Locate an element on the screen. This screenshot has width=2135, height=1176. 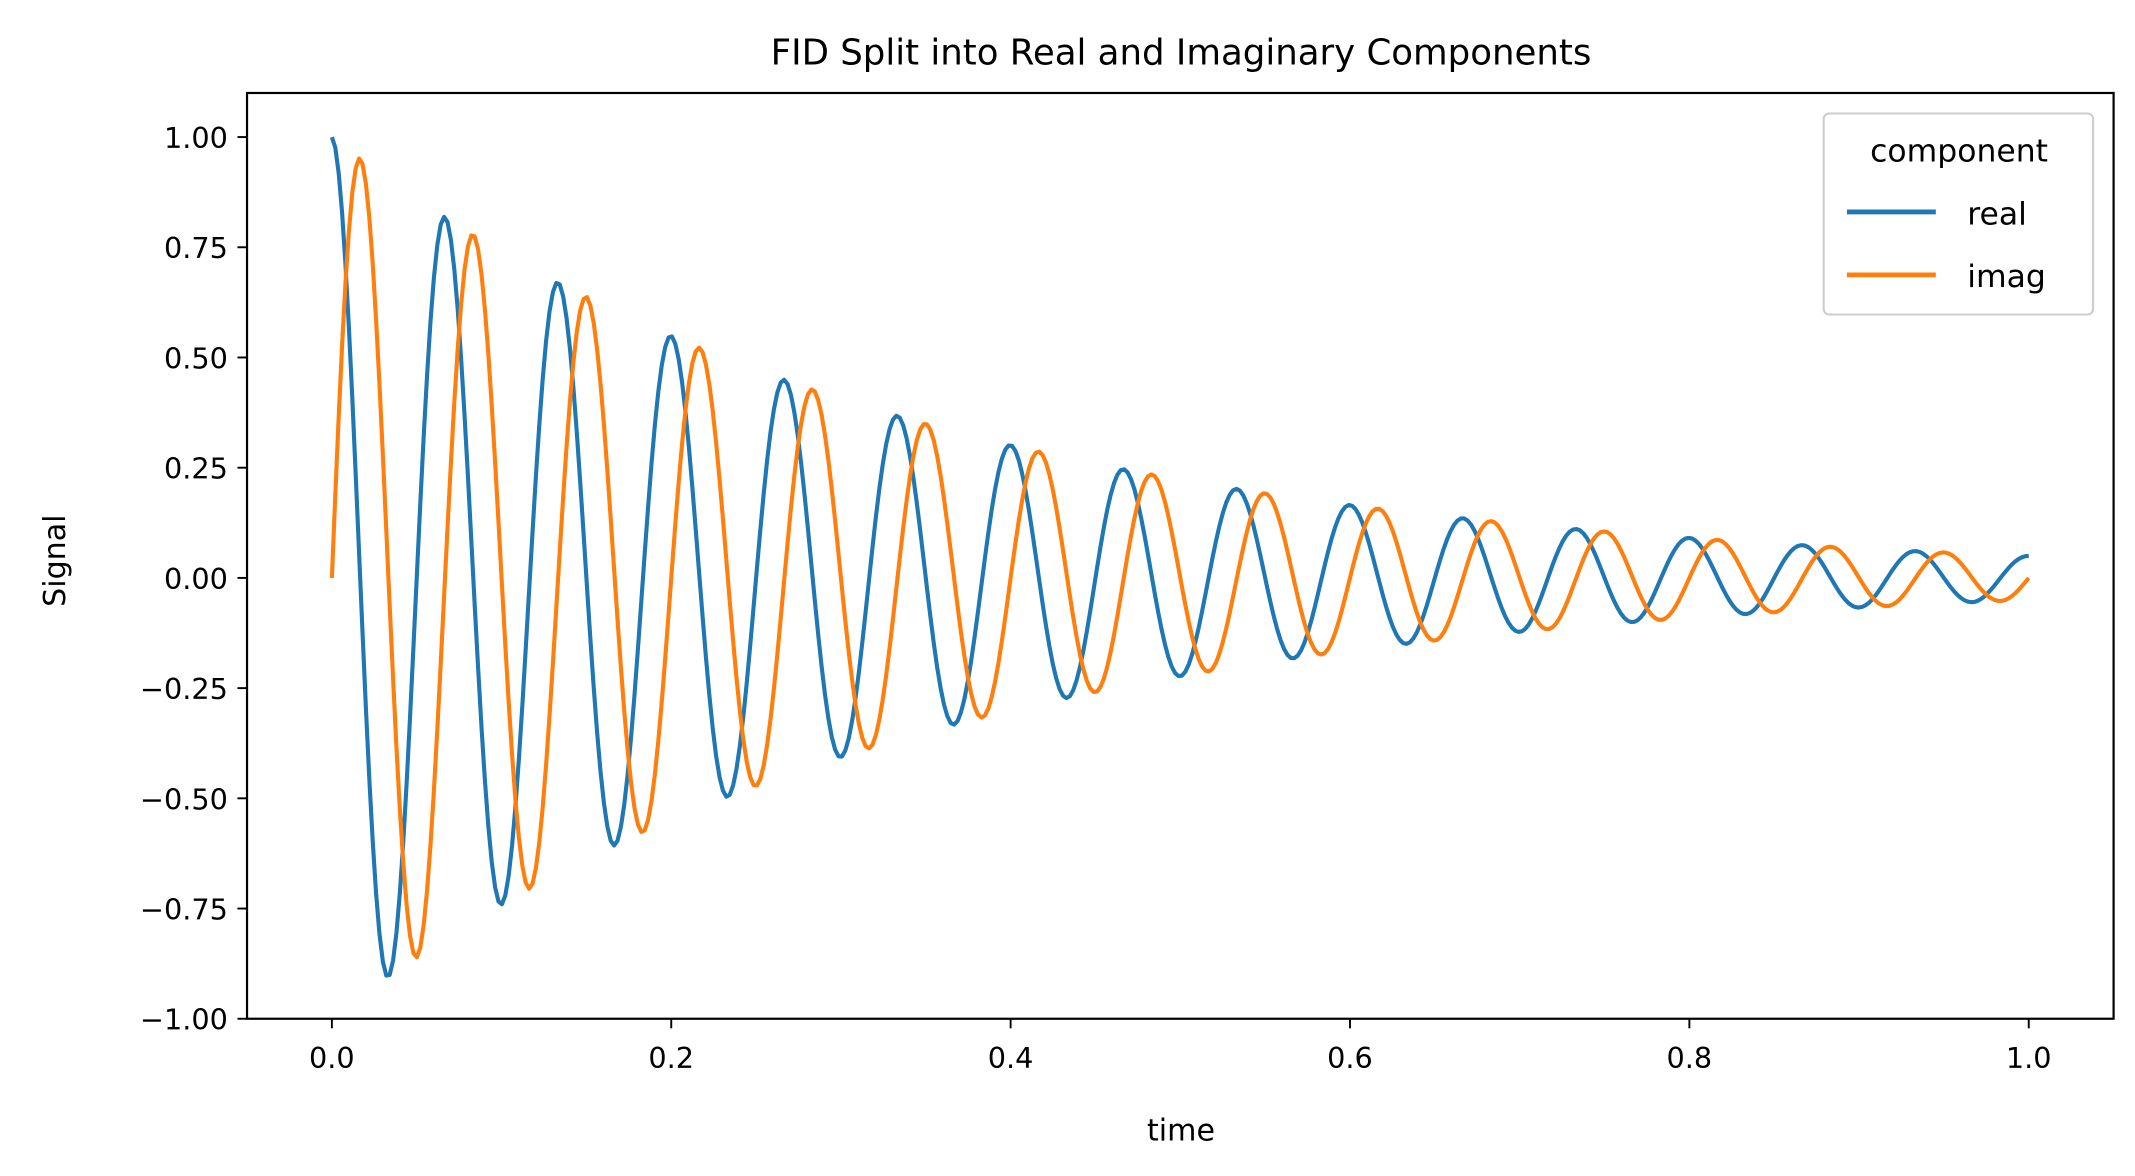
legend-title: component is located at coordinates (1959, 151).